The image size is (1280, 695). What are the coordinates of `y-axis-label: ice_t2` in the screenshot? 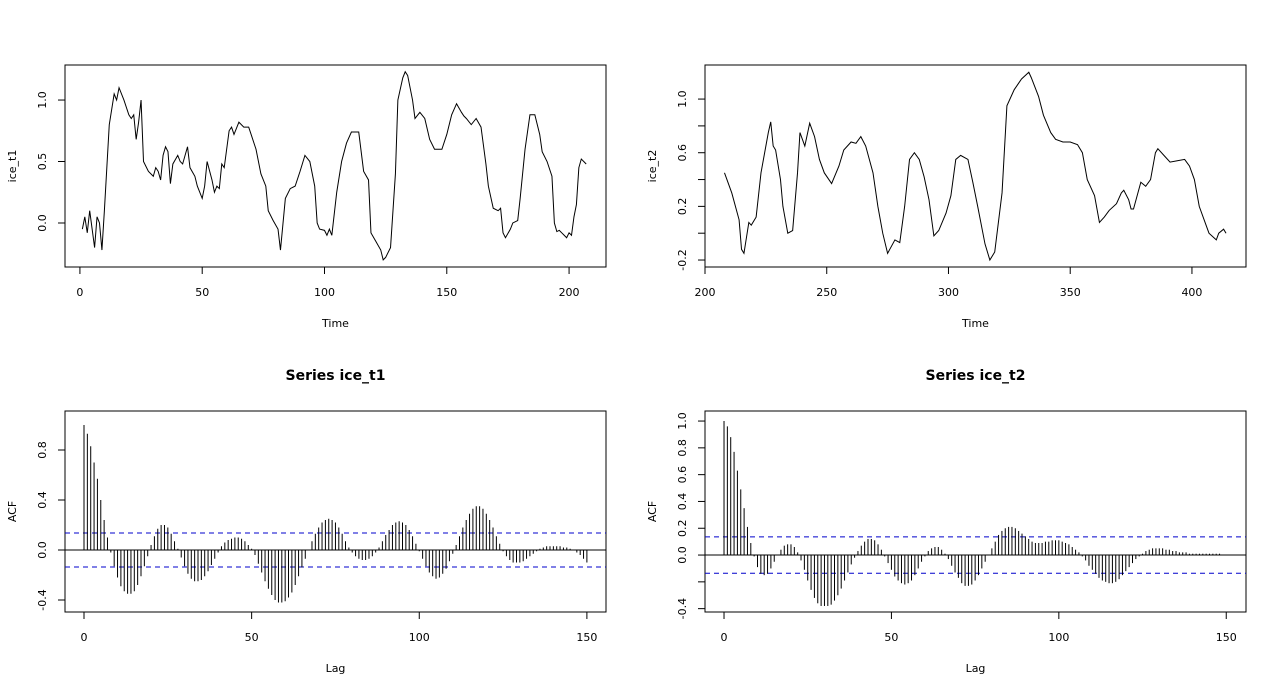 It's located at (652, 166).